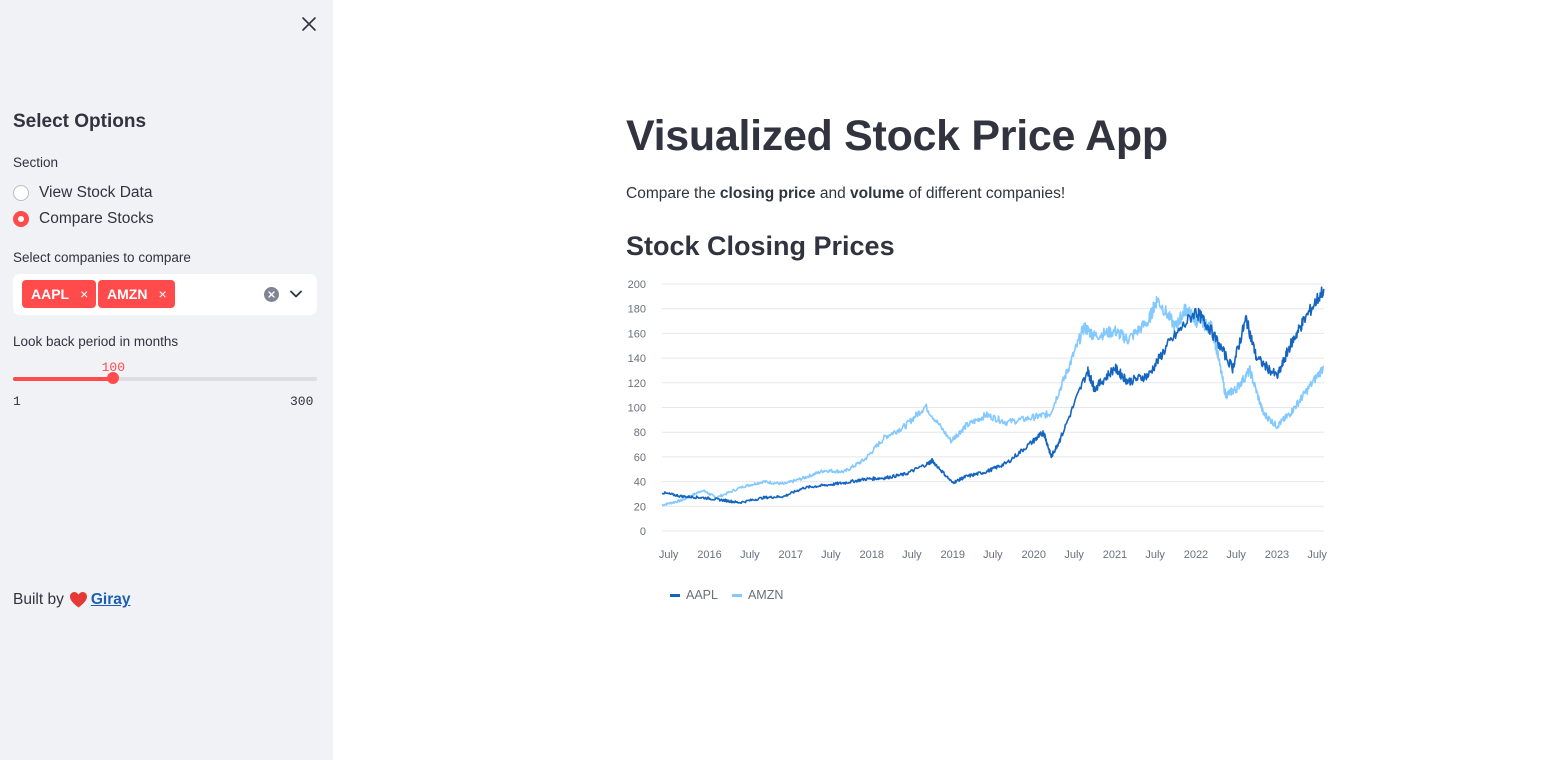 The image size is (1544, 760). Describe the element at coordinates (709, 555) in the screenshot. I see `x-tick-label: 2016` at that location.